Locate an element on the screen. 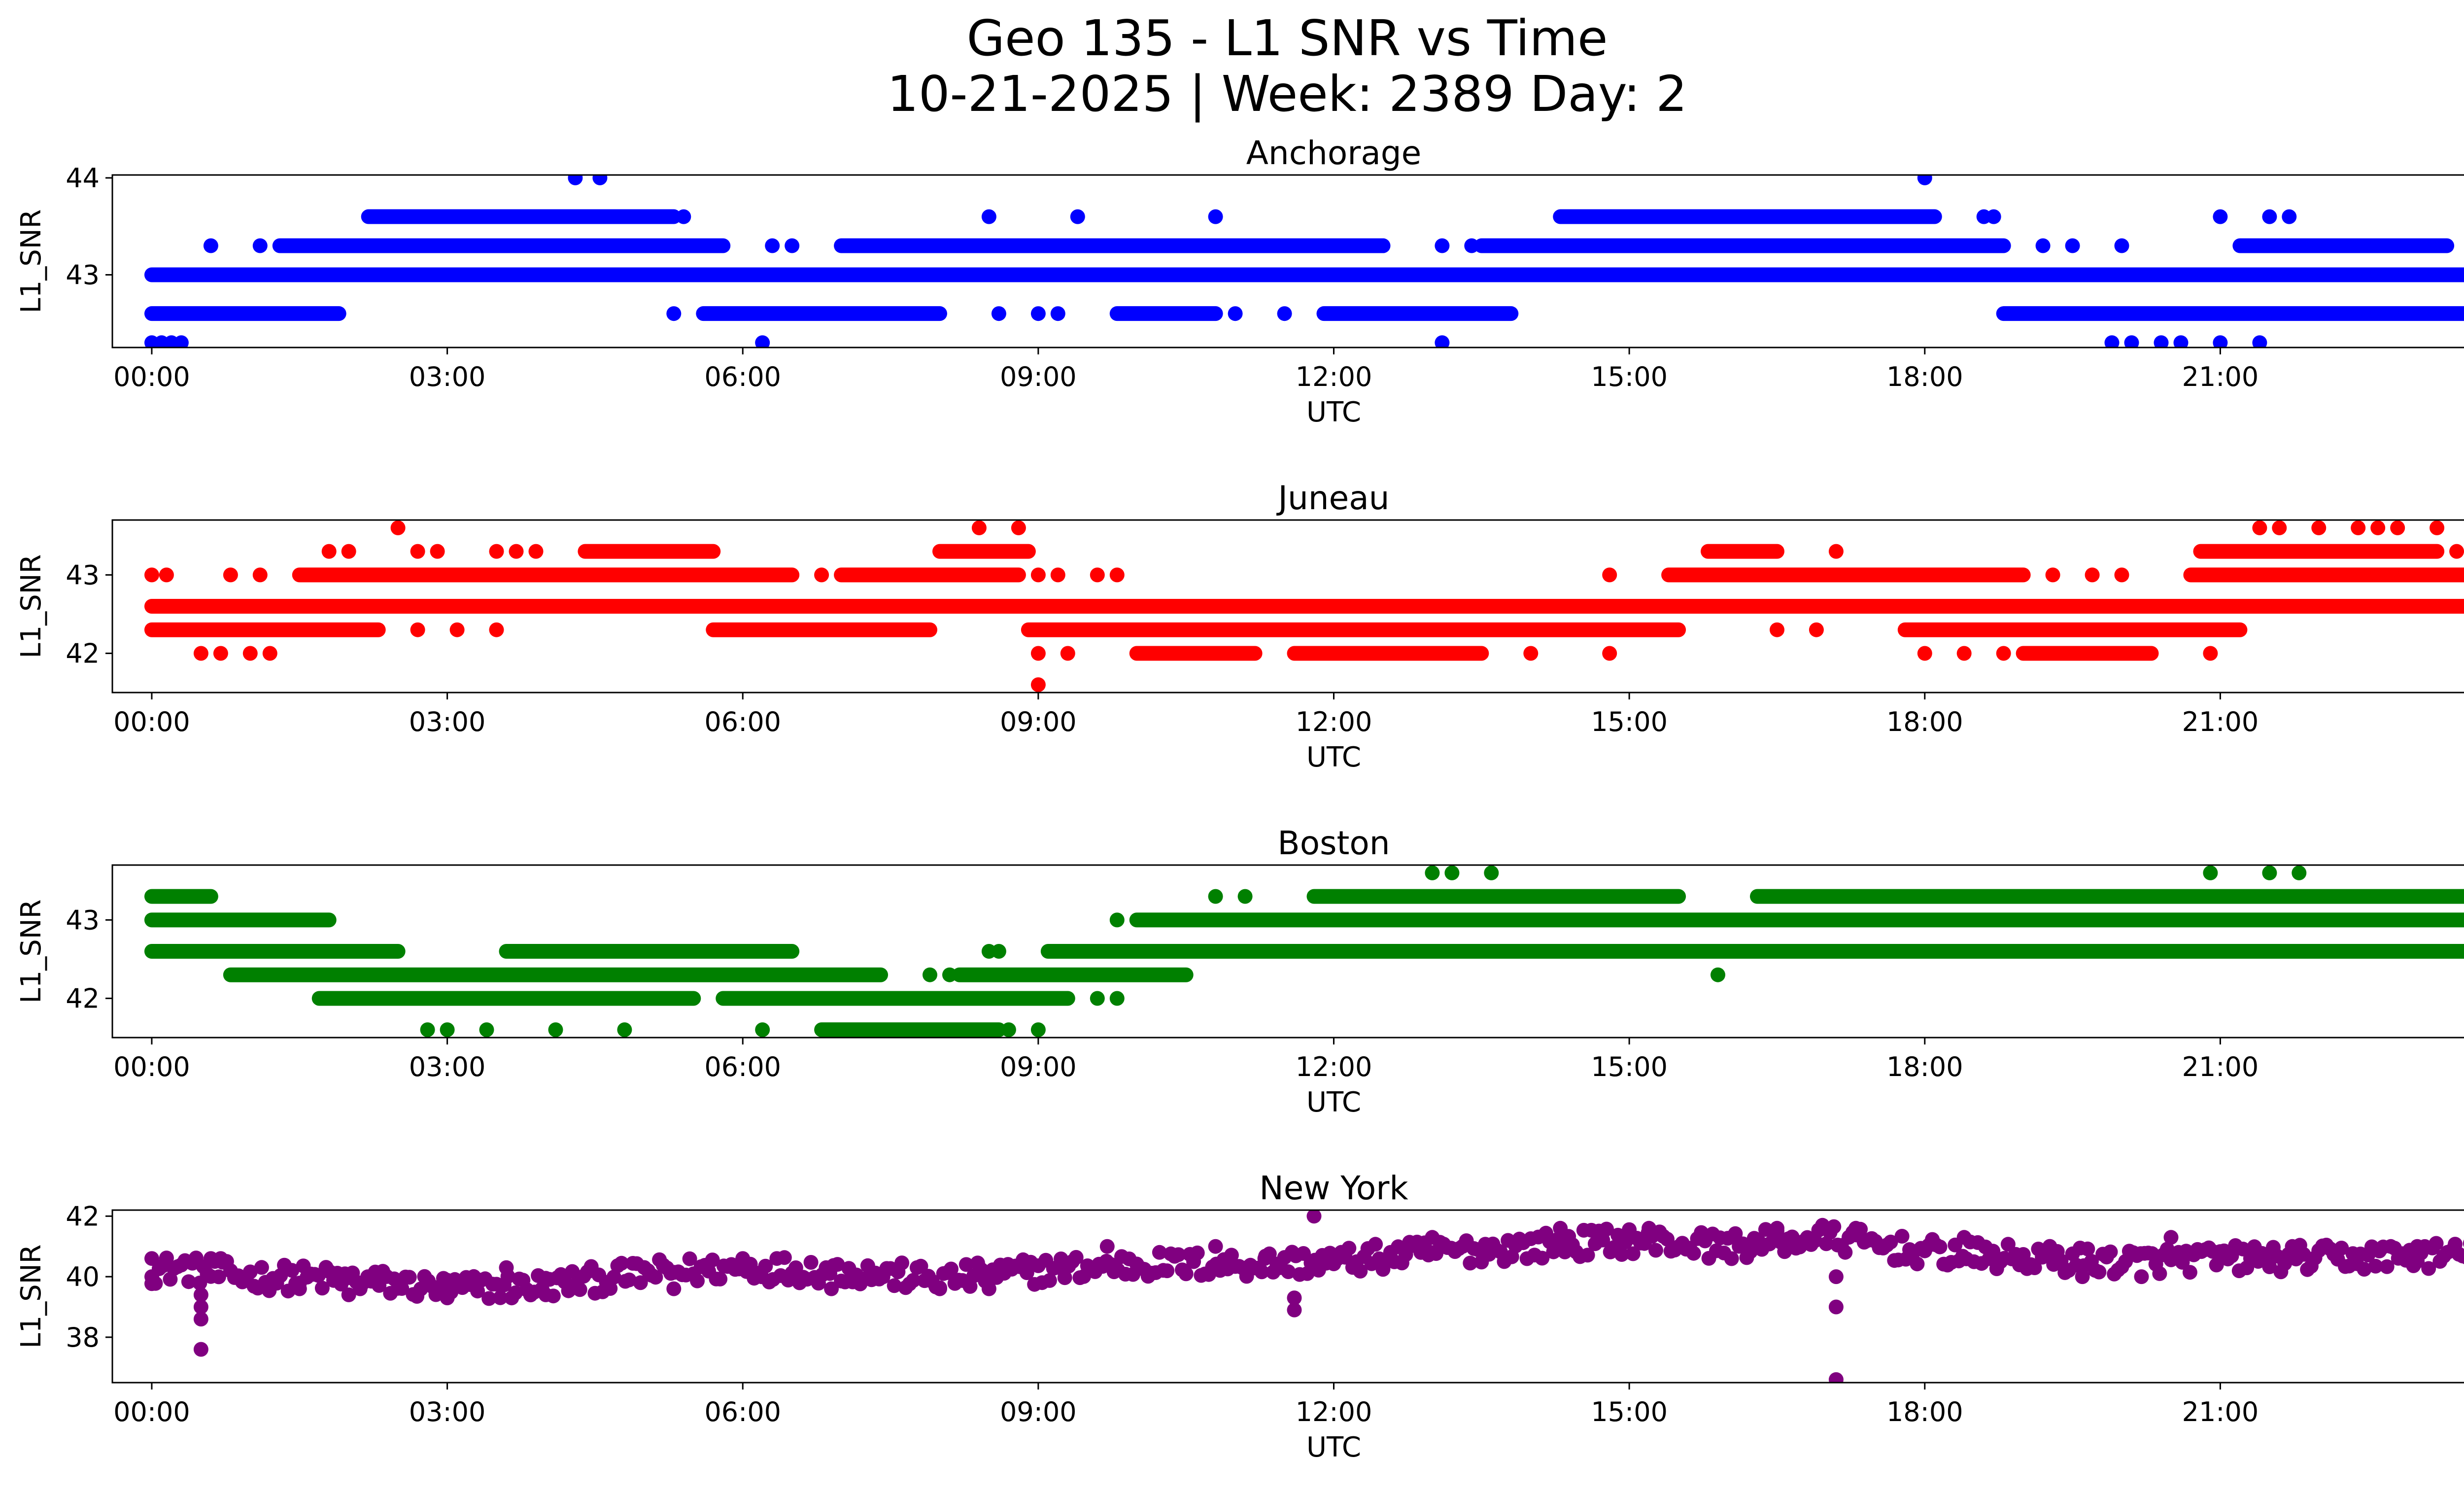  x-tick-label: 06:00 is located at coordinates (742, 1066).